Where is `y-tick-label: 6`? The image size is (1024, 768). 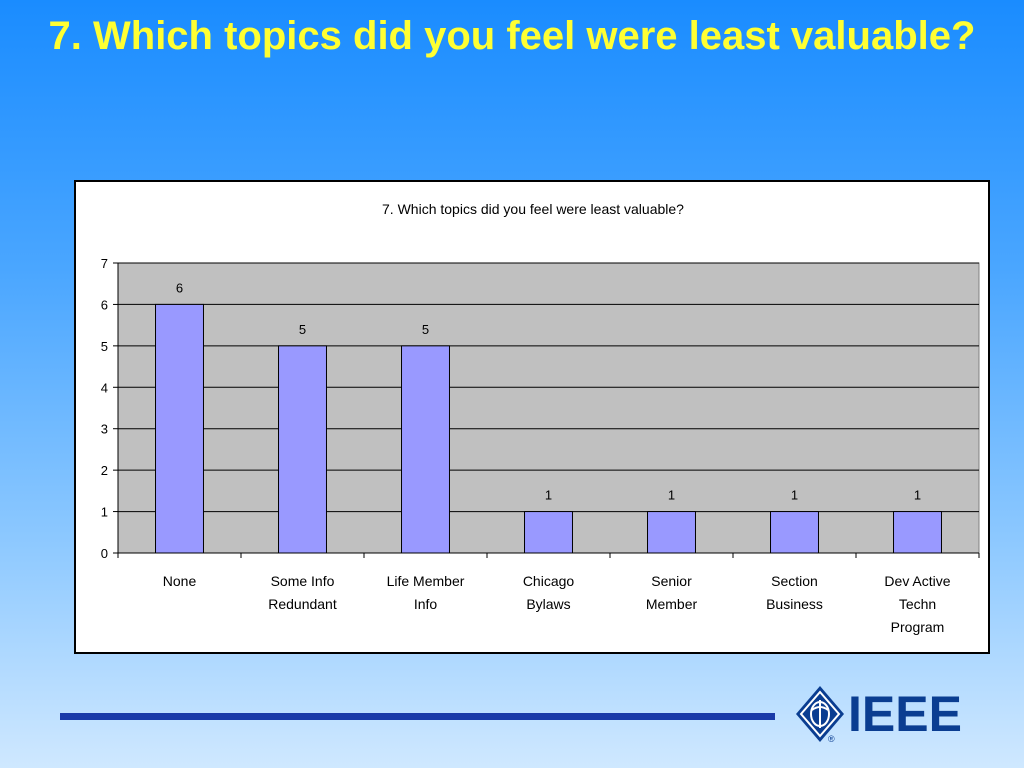 y-tick-label: 6 is located at coordinates (104, 304).